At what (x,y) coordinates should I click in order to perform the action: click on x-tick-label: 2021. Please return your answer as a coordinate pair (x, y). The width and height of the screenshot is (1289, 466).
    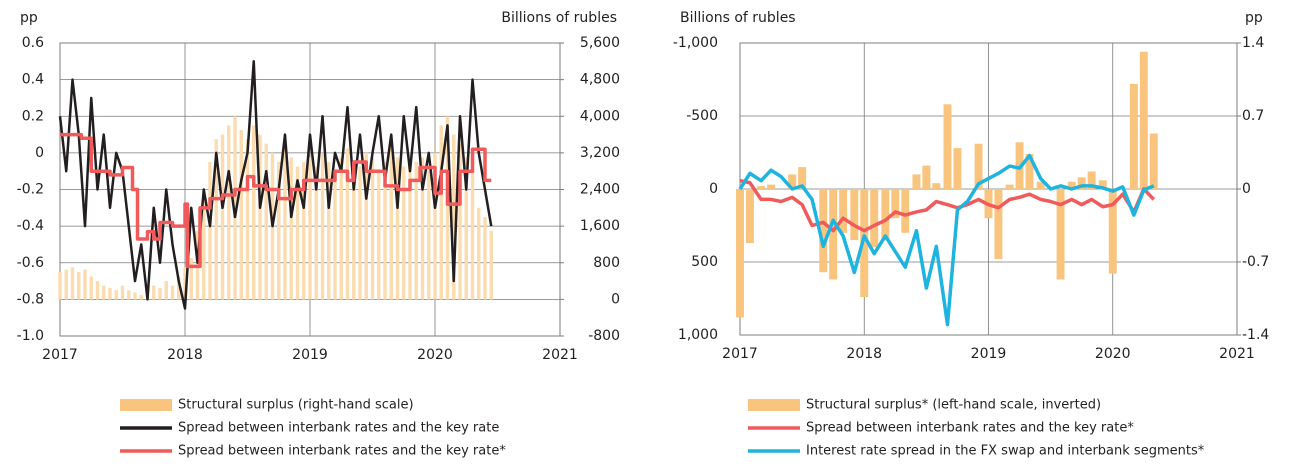
    Looking at the image, I should click on (1237, 354).